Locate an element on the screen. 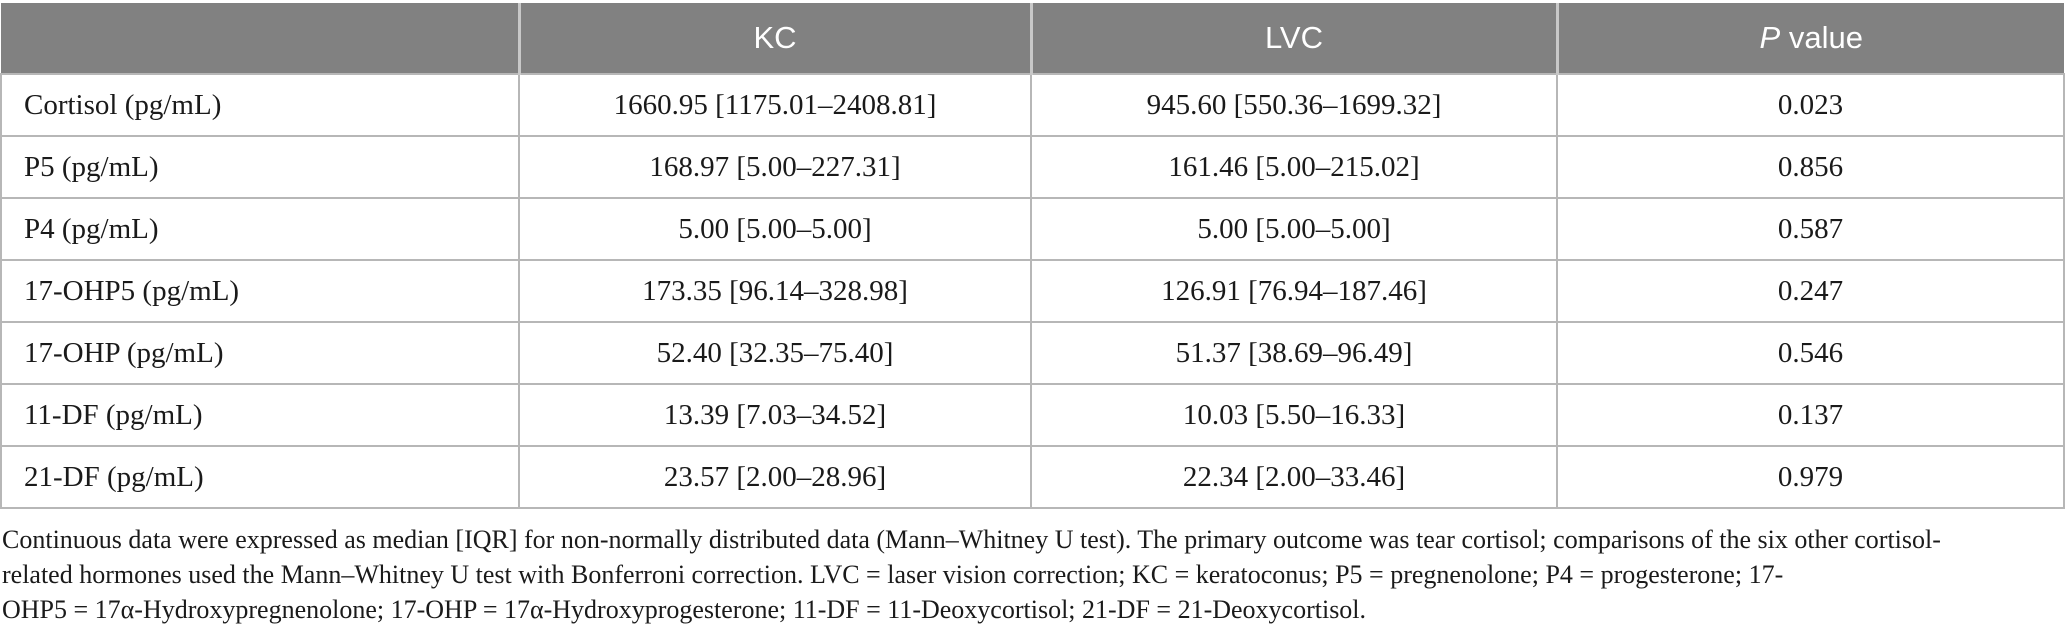 The width and height of the screenshot is (2067, 632). kc-value-cell: 13.39 [7.03–34.52] is located at coordinates (775, 415).